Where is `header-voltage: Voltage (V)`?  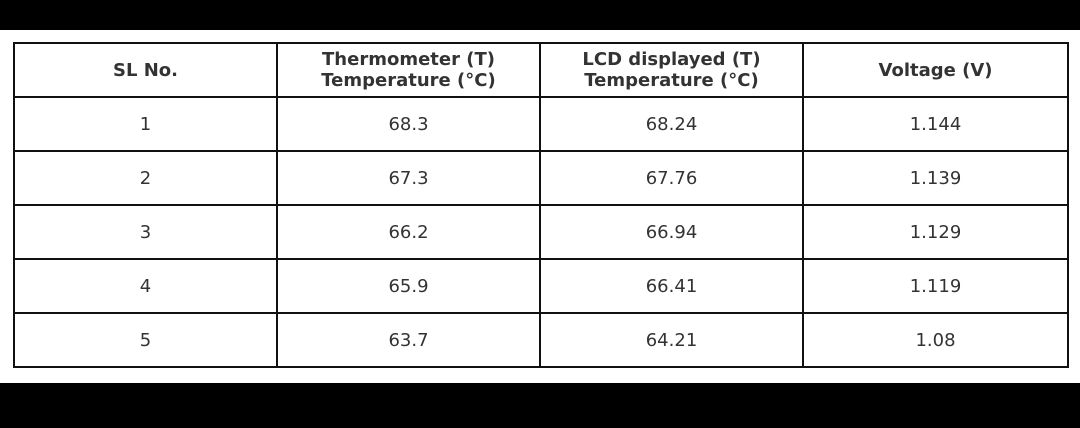
header-voltage: Voltage (V) is located at coordinates (935, 70).